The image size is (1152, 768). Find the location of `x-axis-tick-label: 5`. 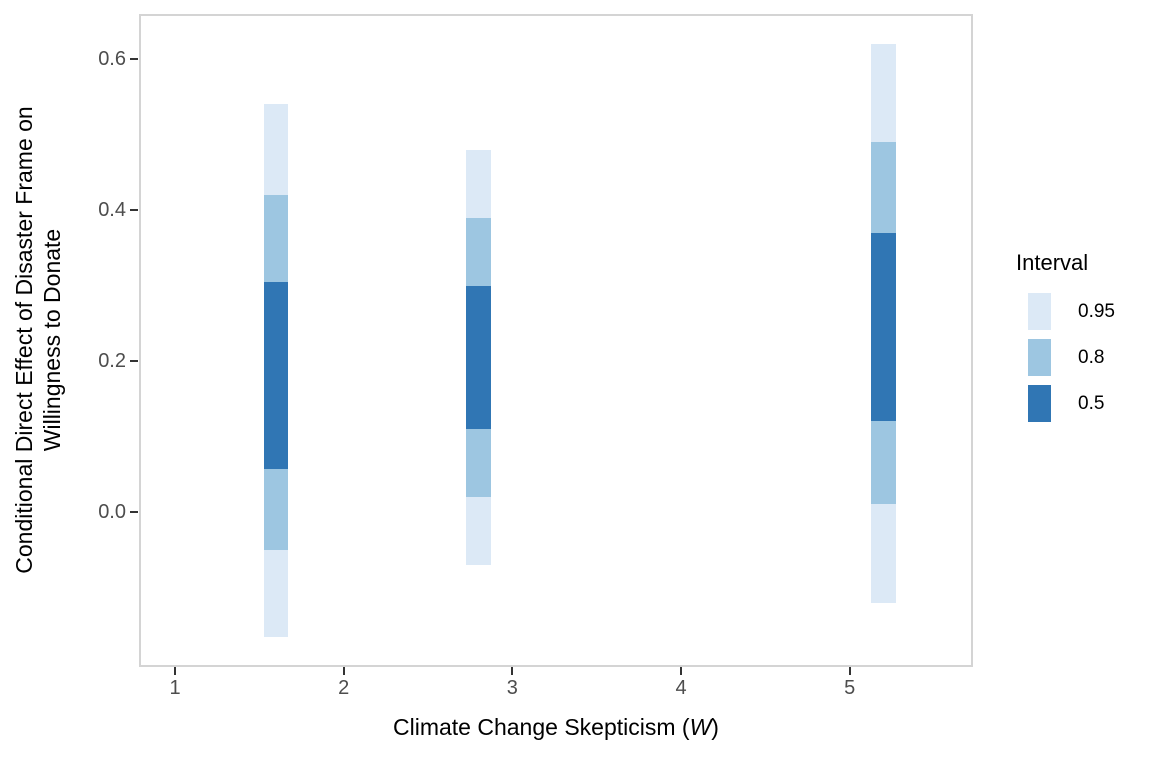

x-axis-tick-label: 5 is located at coordinates (850, 688).